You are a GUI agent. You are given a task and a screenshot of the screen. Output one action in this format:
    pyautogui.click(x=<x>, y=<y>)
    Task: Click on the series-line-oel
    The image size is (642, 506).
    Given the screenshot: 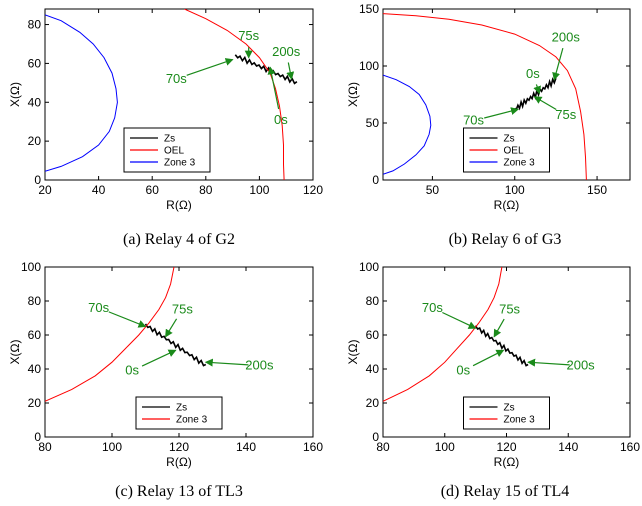 What is the action you would take?
    pyautogui.click(x=485, y=96)
    